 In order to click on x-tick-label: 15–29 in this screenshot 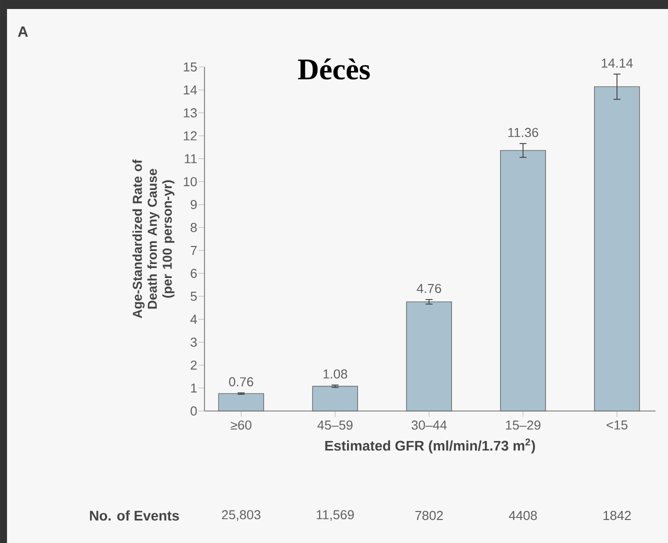, I will do `click(523, 425)`.